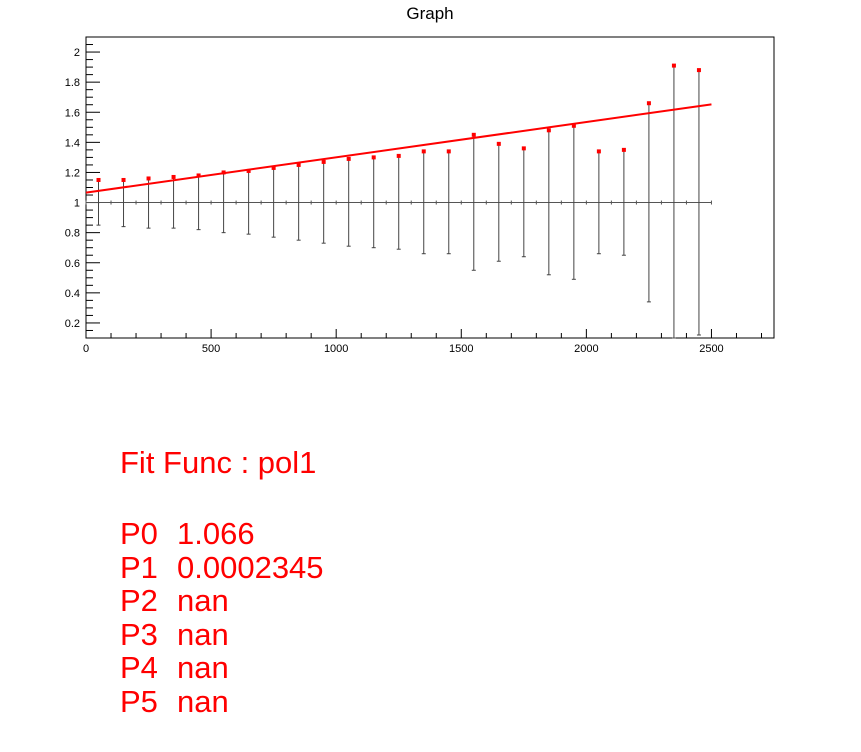 This screenshot has height=752, width=861. I want to click on y-tick-label: 1.4, so click(72, 143).